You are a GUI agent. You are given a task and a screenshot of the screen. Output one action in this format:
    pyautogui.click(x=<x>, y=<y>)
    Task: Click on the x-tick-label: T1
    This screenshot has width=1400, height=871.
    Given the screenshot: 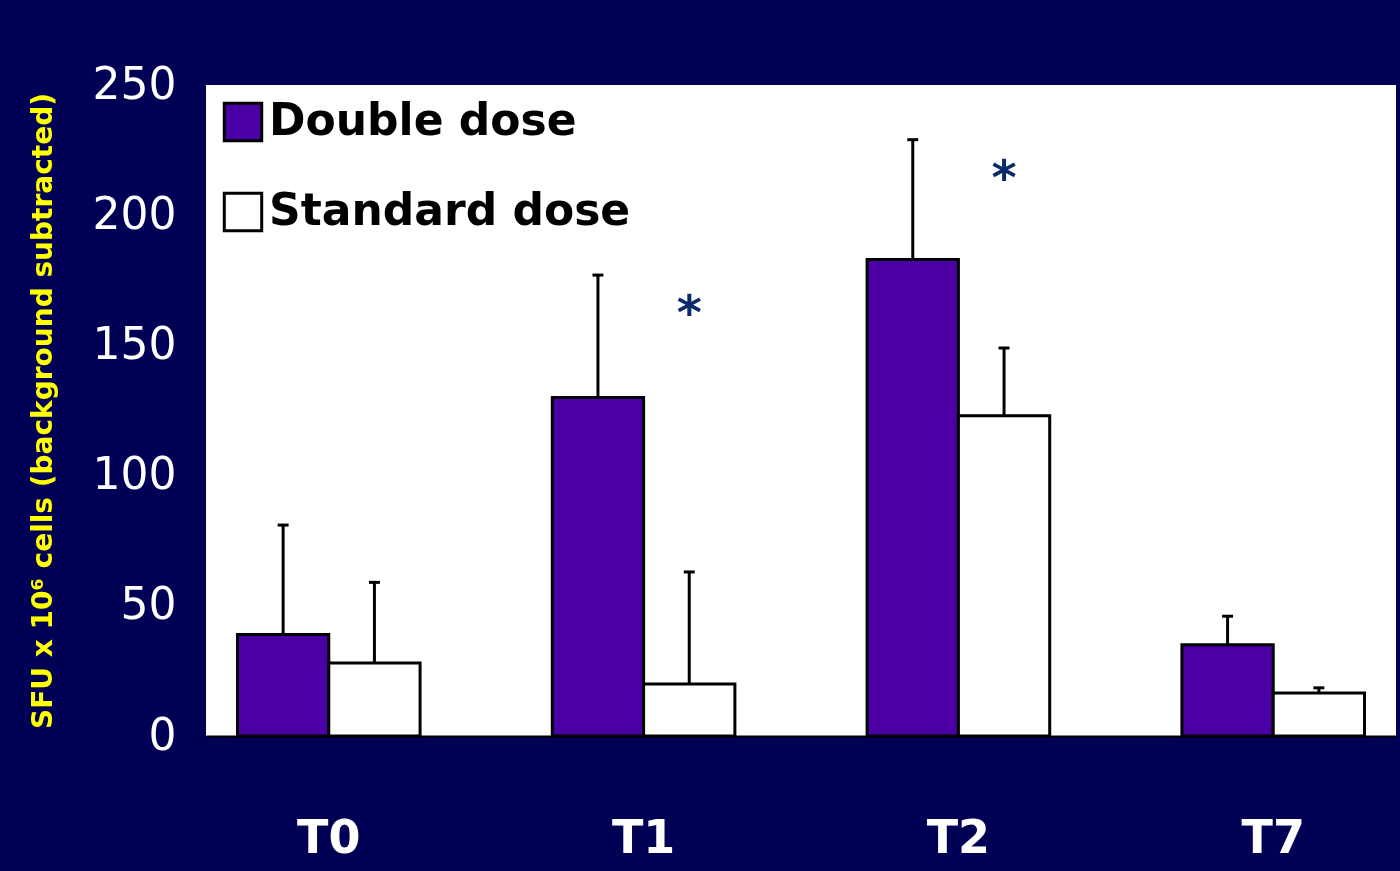 What is the action you would take?
    pyautogui.click(x=643, y=836)
    